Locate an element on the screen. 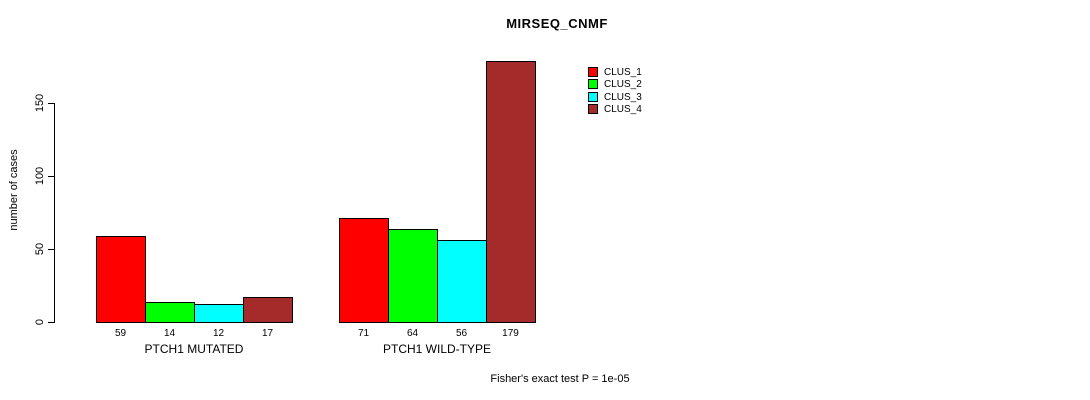  legend-label: CLUS_1 is located at coordinates (623, 72).